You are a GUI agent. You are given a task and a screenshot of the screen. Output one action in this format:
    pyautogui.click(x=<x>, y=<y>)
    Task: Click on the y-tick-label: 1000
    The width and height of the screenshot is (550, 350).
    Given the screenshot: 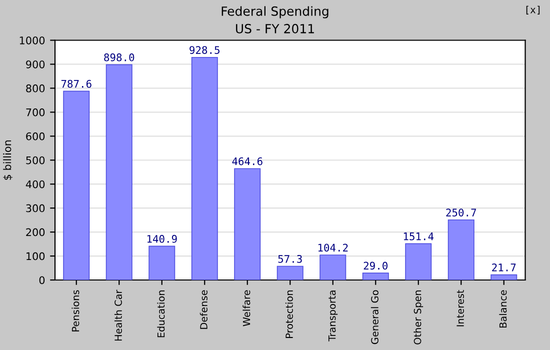 What is the action you would take?
    pyautogui.click(x=32, y=40)
    